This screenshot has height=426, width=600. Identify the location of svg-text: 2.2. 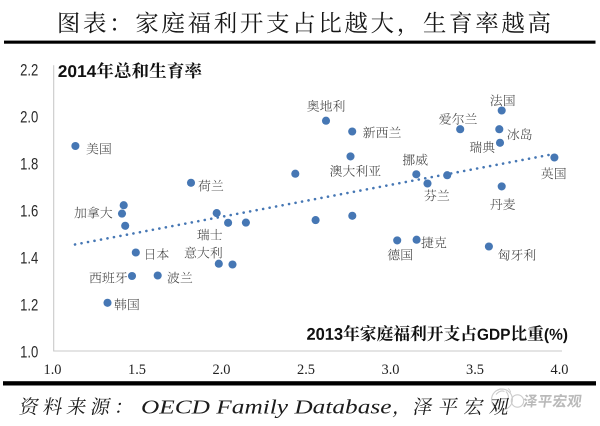
(29, 70).